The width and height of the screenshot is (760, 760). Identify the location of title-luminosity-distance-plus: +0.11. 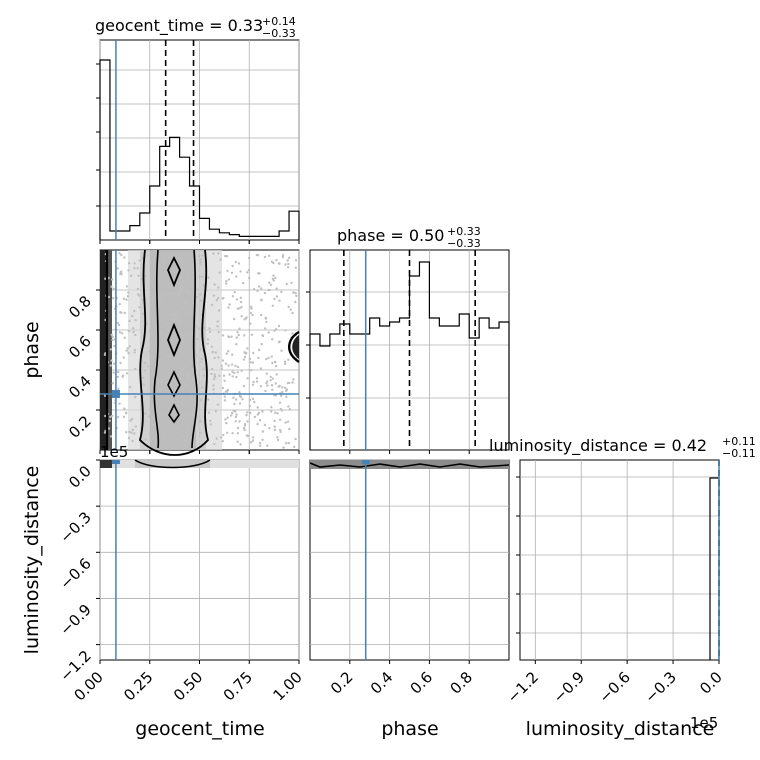
(739, 441).